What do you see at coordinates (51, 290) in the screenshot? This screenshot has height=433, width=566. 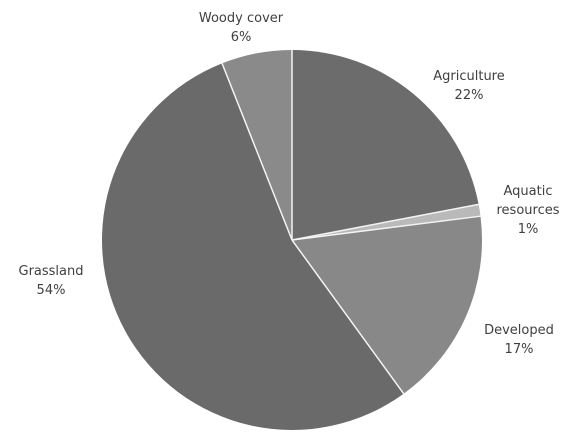 I see `slice-percent-label: 54%` at bounding box center [51, 290].